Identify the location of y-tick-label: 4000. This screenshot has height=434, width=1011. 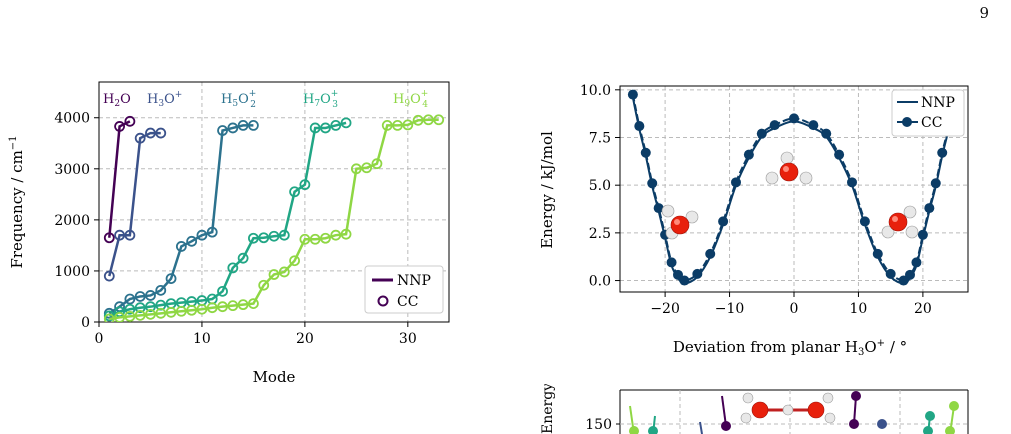
(72, 119).